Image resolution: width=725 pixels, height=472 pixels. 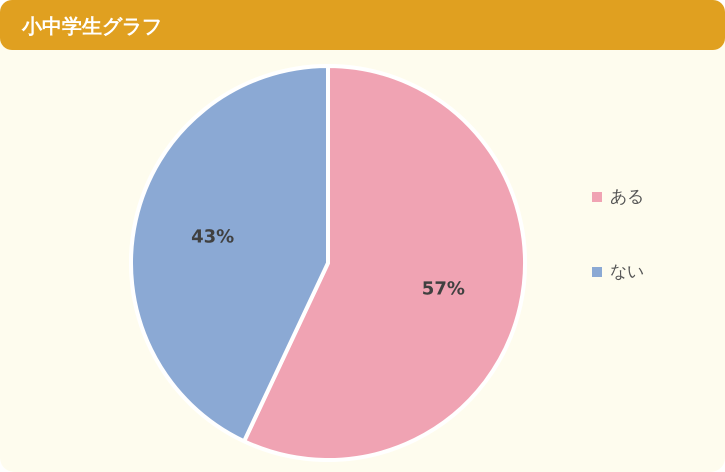 What do you see at coordinates (627, 197) in the screenshot?
I see `legend-label: ある` at bounding box center [627, 197].